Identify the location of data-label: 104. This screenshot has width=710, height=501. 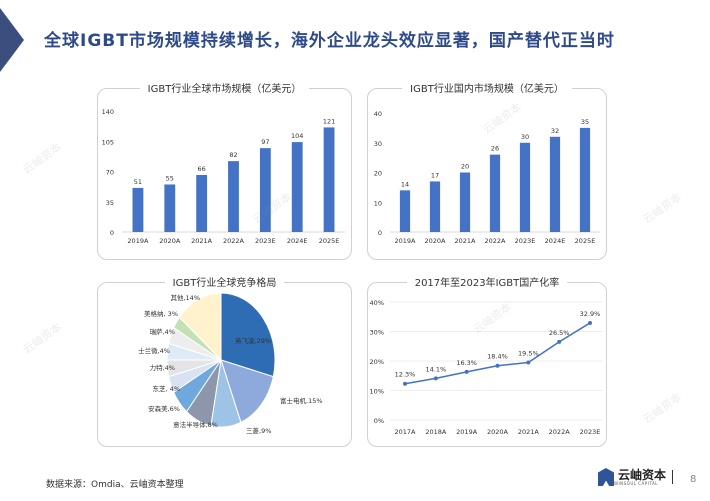
(297, 136).